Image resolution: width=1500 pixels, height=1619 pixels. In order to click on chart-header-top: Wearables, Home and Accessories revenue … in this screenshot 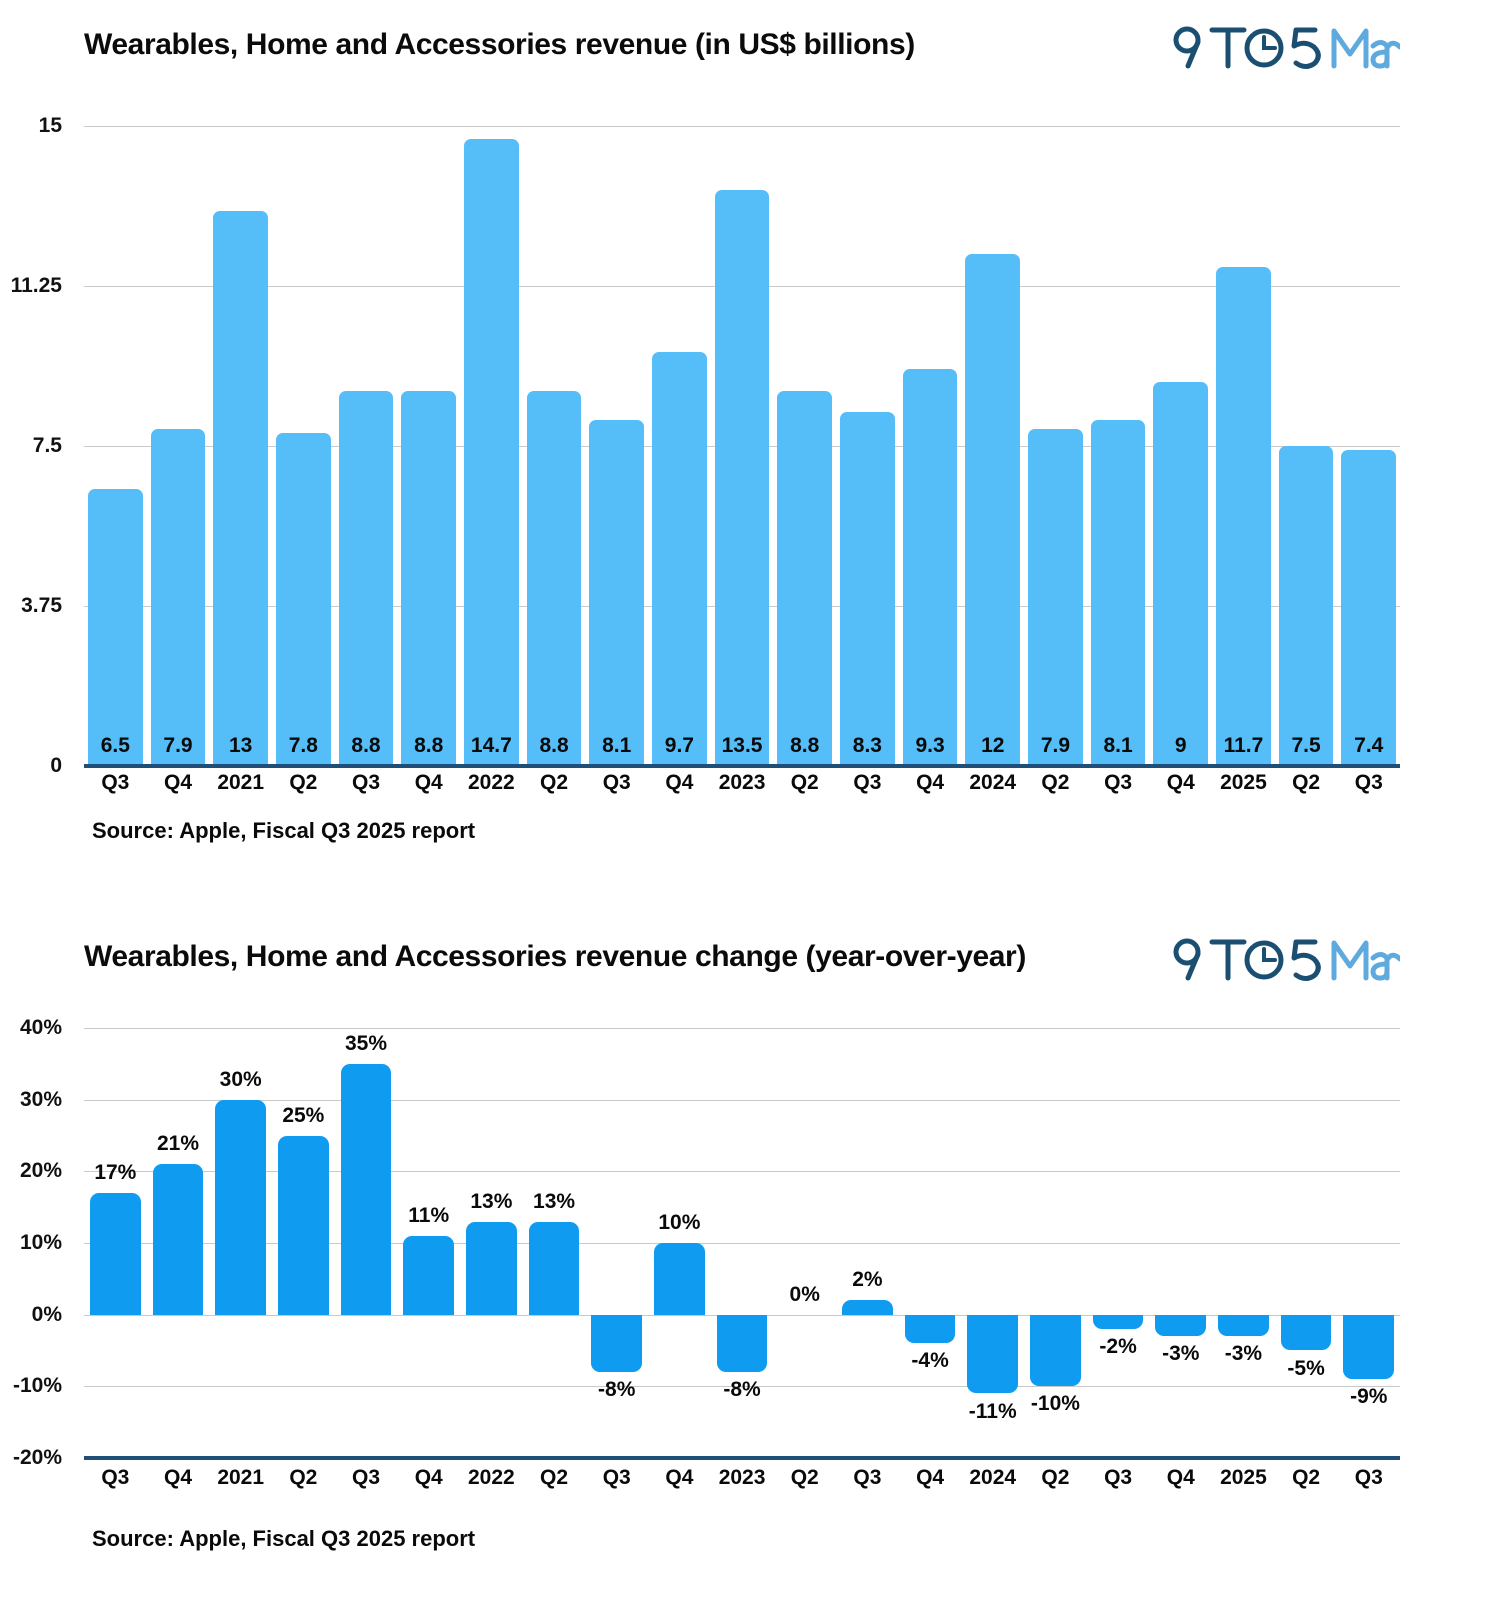, I will do `click(750, 58)`.